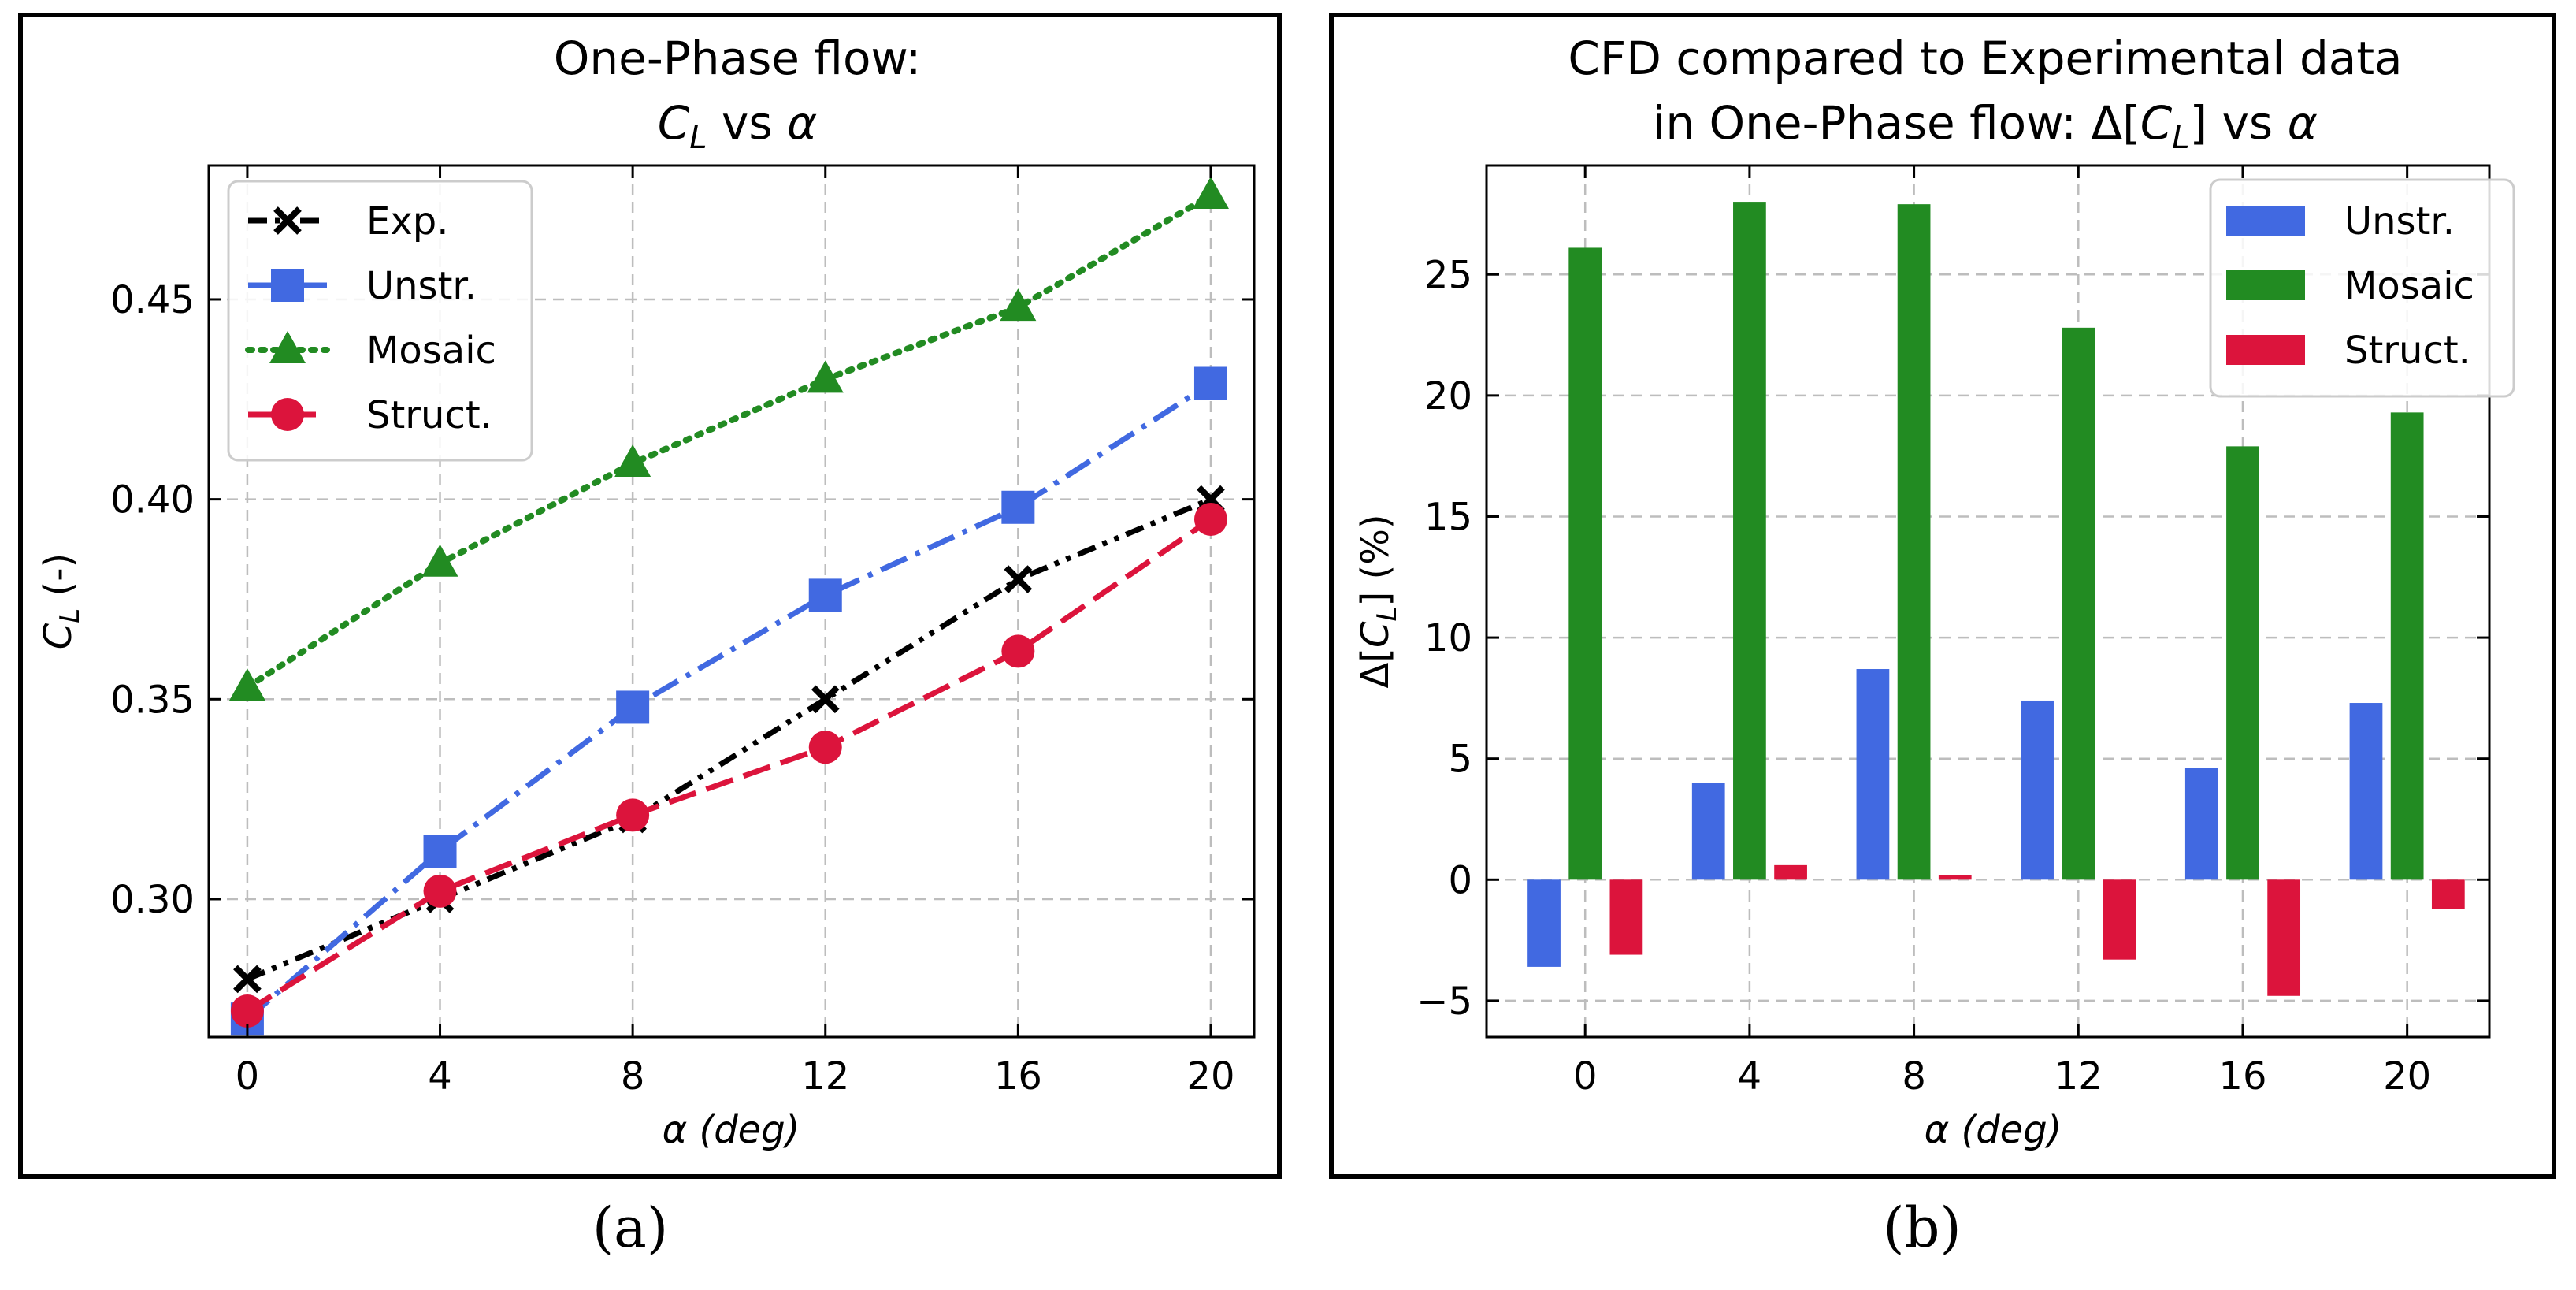 This screenshot has width=2576, height=1290. I want to click on chart-b-title-line1: CFD compared to Experimental data, so click(1985, 58).